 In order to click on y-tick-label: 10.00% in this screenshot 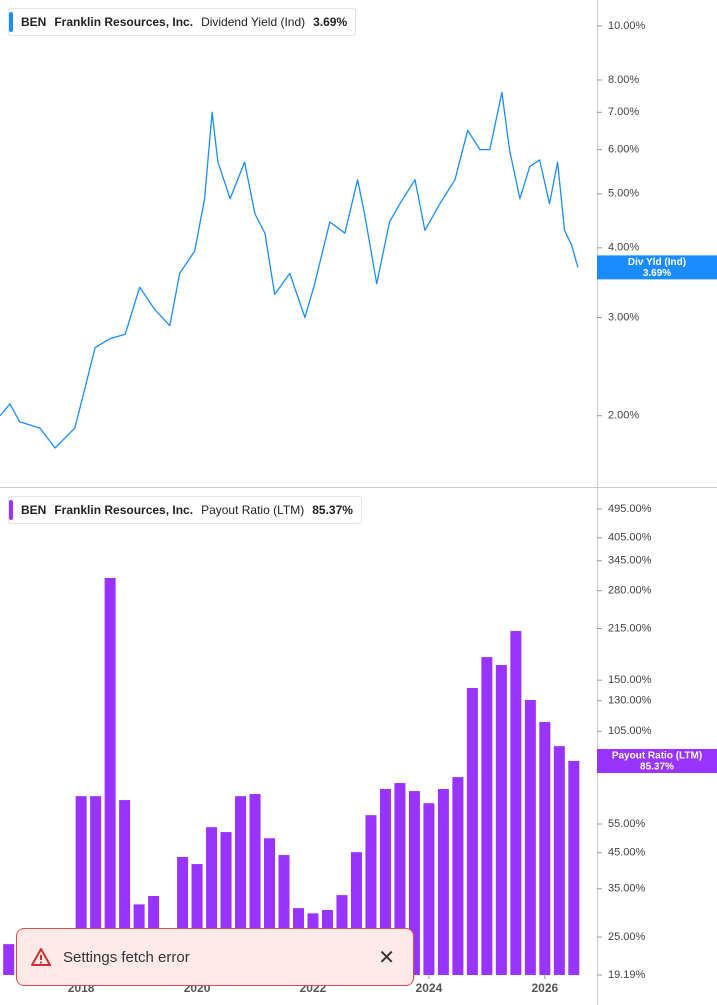, I will do `click(627, 26)`.